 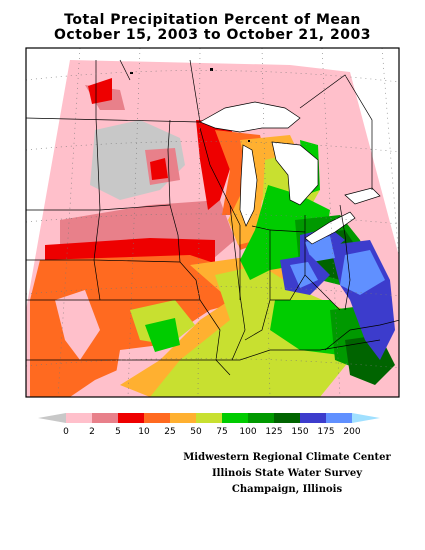 I want to click on legend-arrow-high, so click(x=366, y=418).